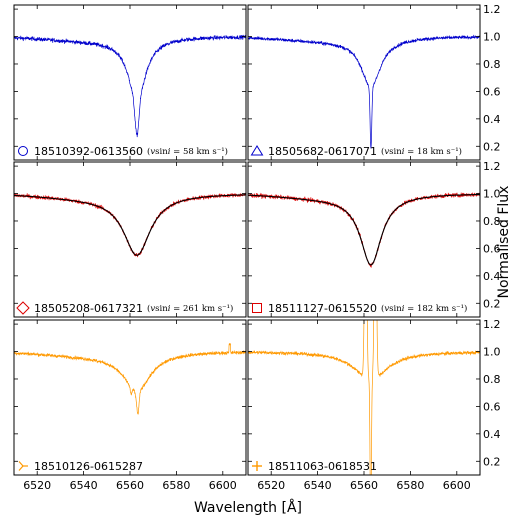 The height and width of the screenshot is (518, 518). Describe the element at coordinates (88, 151) in the screenshot. I see `star-name-label: 18510392-0613560` at that location.